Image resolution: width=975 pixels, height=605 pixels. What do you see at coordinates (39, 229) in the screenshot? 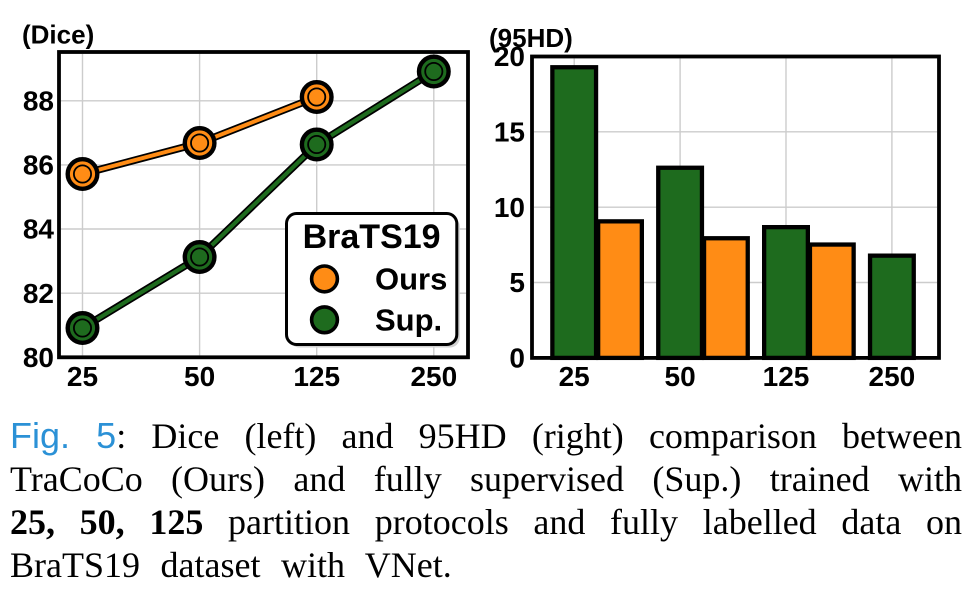
I see `svg-text: 84` at bounding box center [39, 229].